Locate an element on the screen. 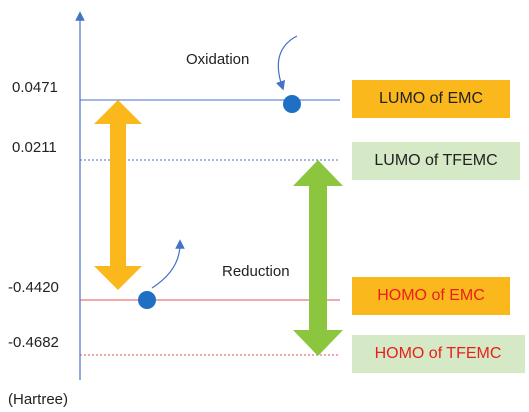 The height and width of the screenshot is (412, 529). box-label: LUMO of EMC is located at coordinates (431, 98).